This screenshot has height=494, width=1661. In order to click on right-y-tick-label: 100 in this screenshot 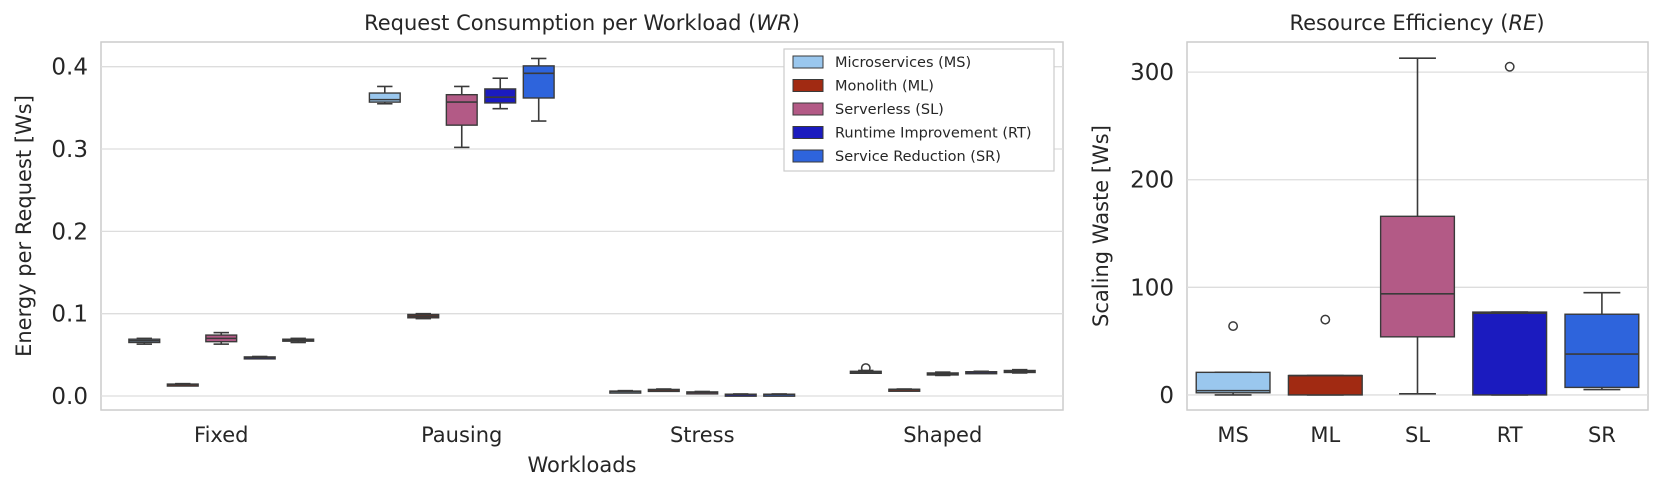, I will do `click(1152, 288)`.